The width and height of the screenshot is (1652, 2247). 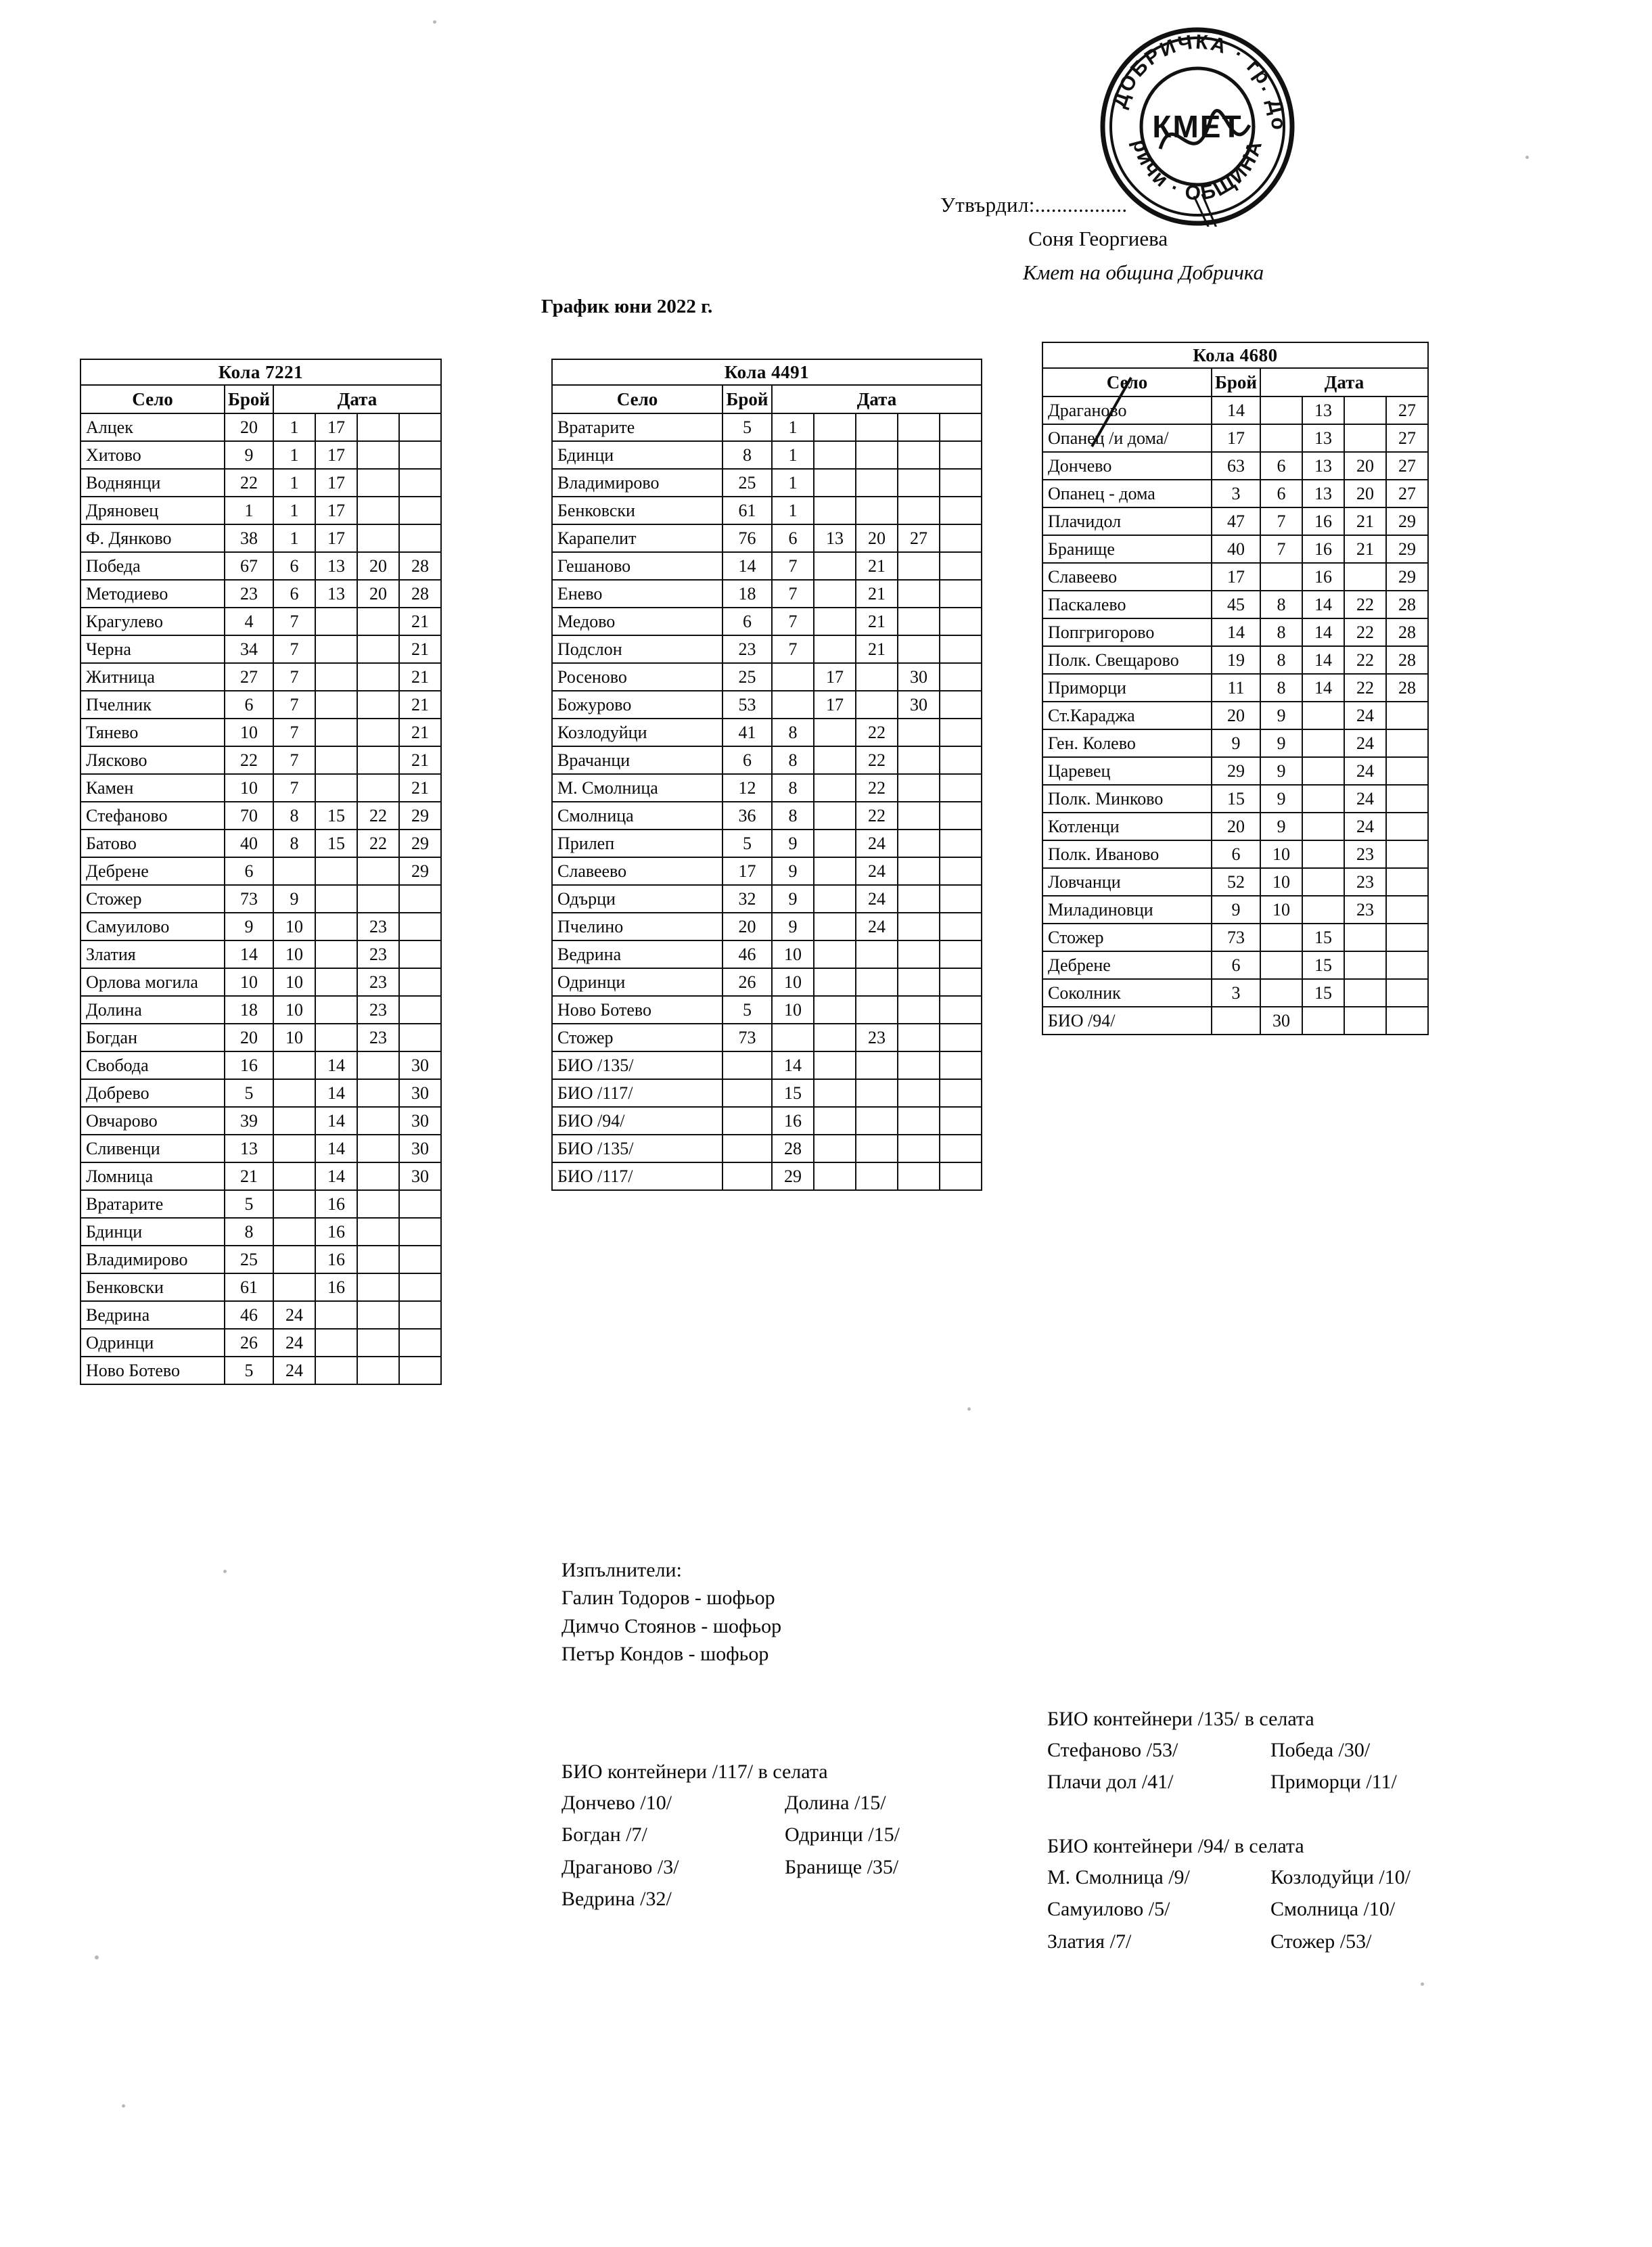 I want to click on cell-count, so click(x=748, y=1120).